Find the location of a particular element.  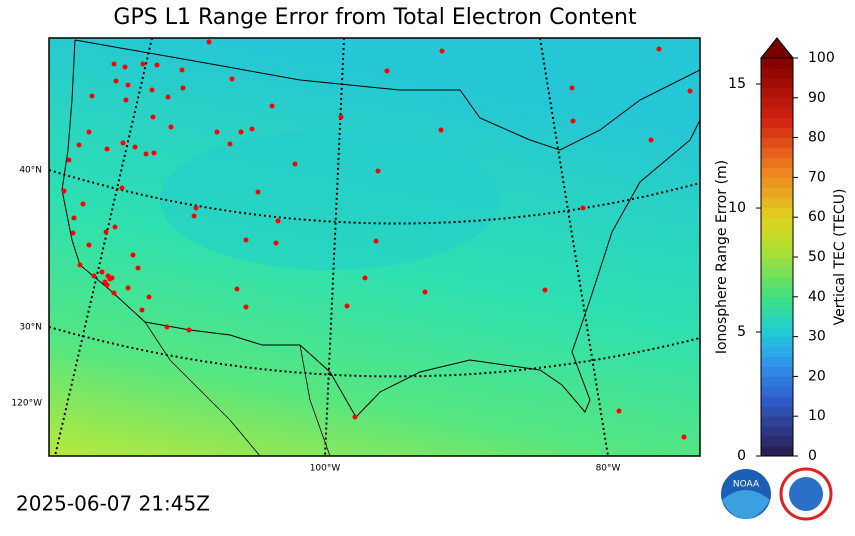

colorbar-tick-label: 80 is located at coordinates (817, 138).